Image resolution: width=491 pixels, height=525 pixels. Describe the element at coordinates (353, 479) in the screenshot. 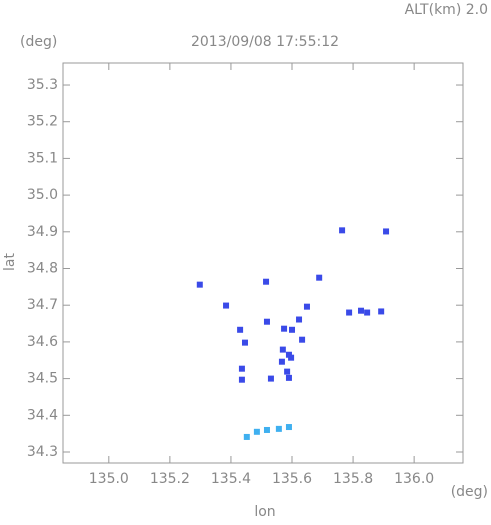

I see `x-tick-label: 135.8` at that location.